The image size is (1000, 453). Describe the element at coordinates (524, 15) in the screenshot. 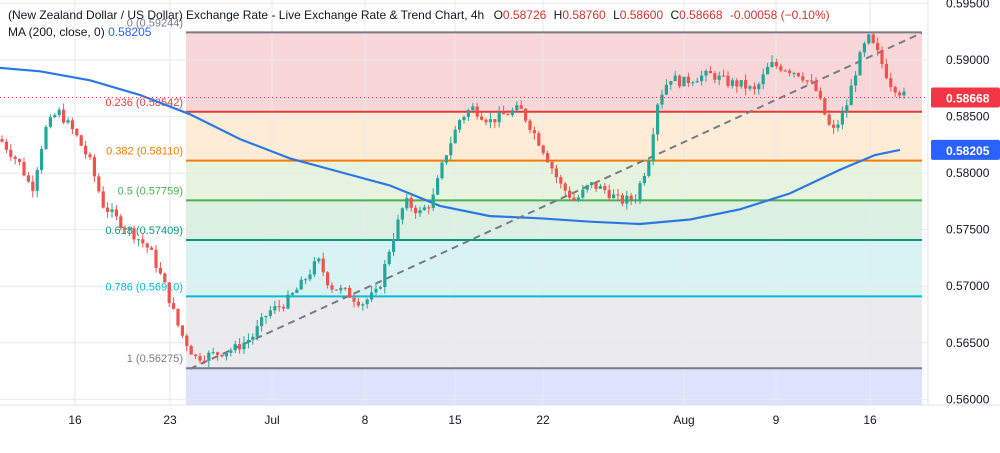

I see `ohlc-open: 0.58726` at that location.